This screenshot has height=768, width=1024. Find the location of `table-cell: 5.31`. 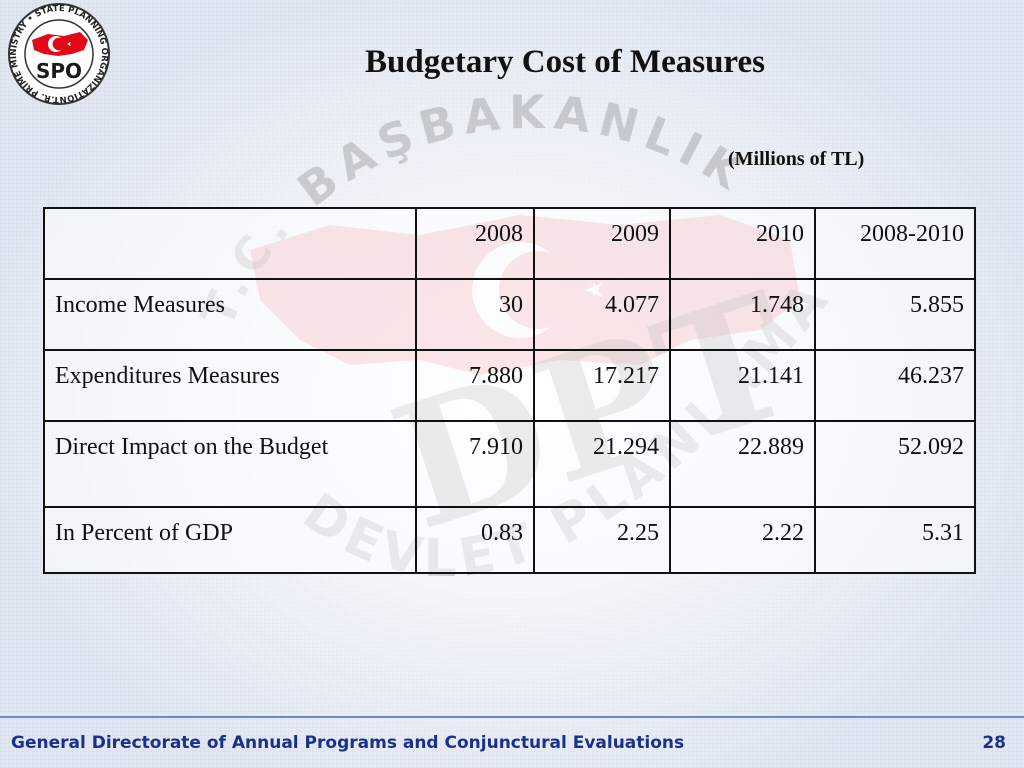

table-cell: 5.31 is located at coordinates (895, 540).